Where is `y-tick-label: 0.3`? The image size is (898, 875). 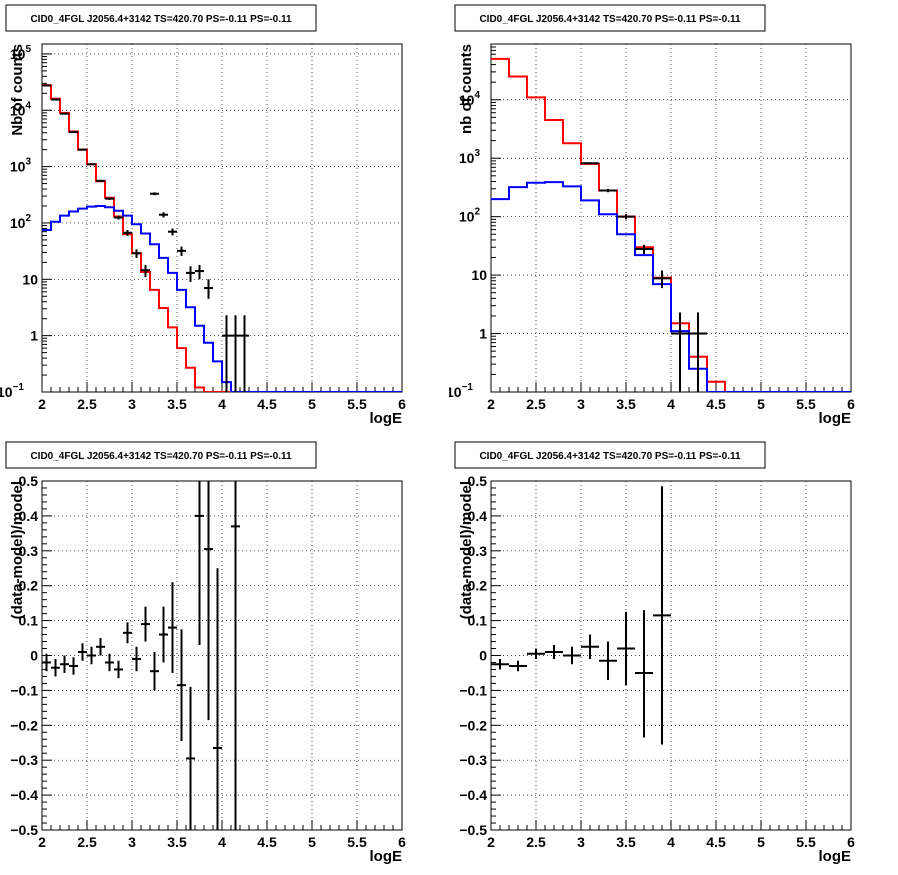 y-tick-label: 0.3 is located at coordinates (29, 551).